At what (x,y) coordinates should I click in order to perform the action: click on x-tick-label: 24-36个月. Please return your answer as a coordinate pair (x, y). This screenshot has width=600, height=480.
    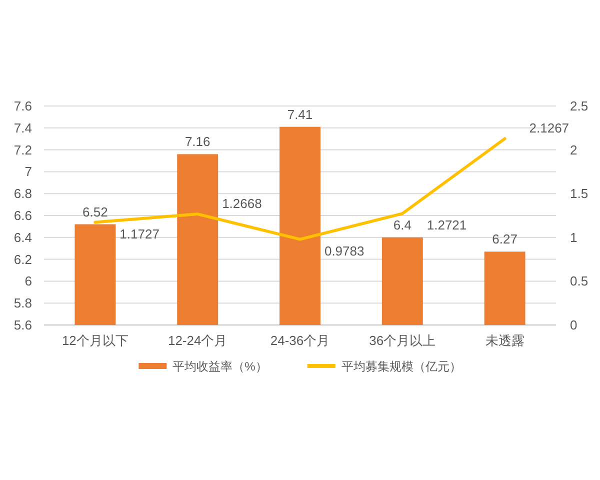
    Looking at the image, I should click on (300, 340).